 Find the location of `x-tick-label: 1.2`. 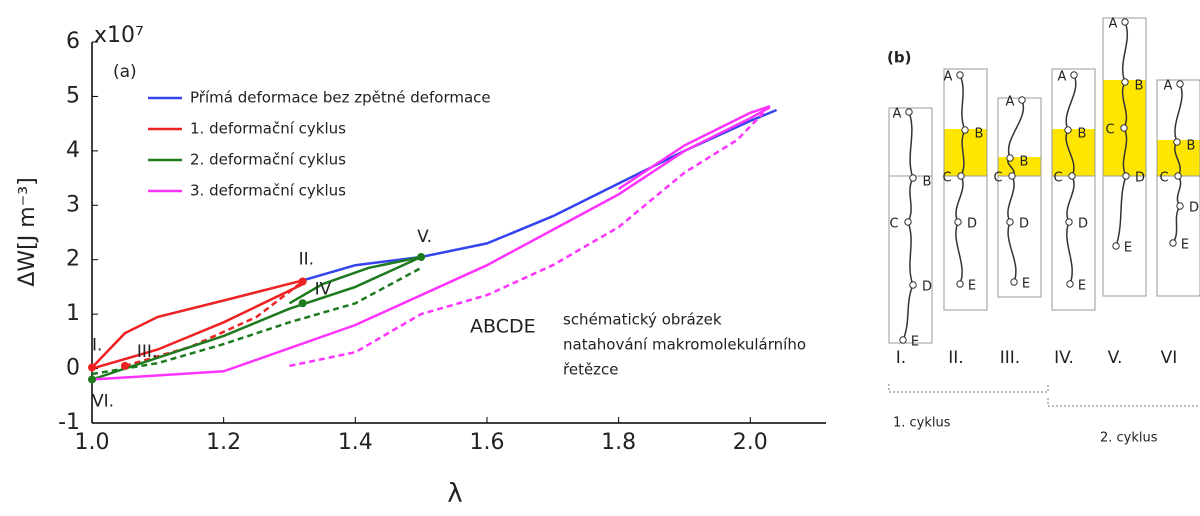

x-tick-label: 1.2 is located at coordinates (223, 442).